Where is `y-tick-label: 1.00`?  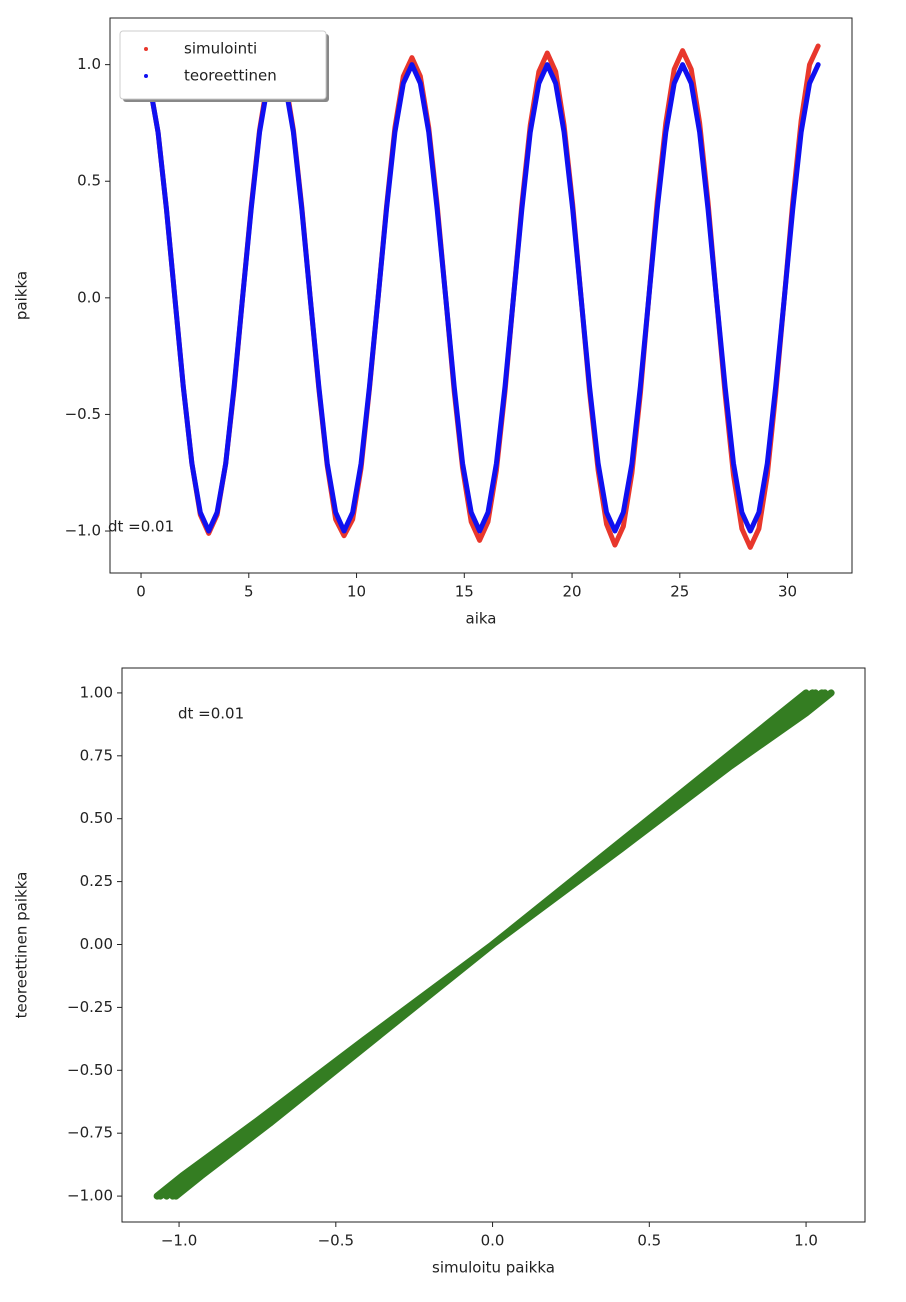
y-tick-label: 1.00 is located at coordinates (96, 692).